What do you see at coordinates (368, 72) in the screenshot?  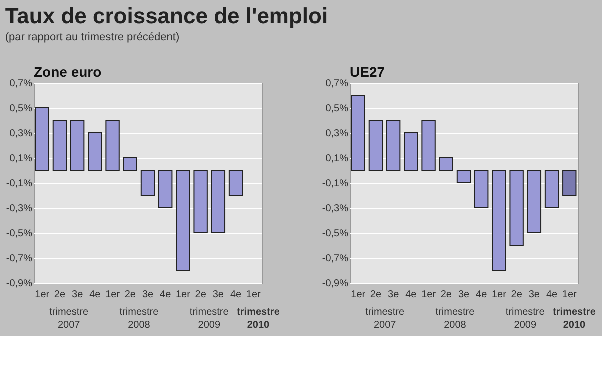 I see `series-label: UE27` at bounding box center [368, 72].